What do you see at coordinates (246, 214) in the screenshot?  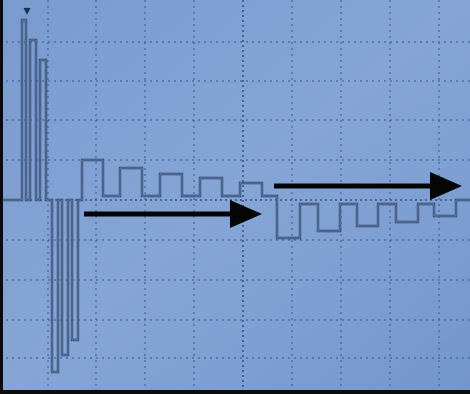 I see `arrow-lower-head` at bounding box center [246, 214].